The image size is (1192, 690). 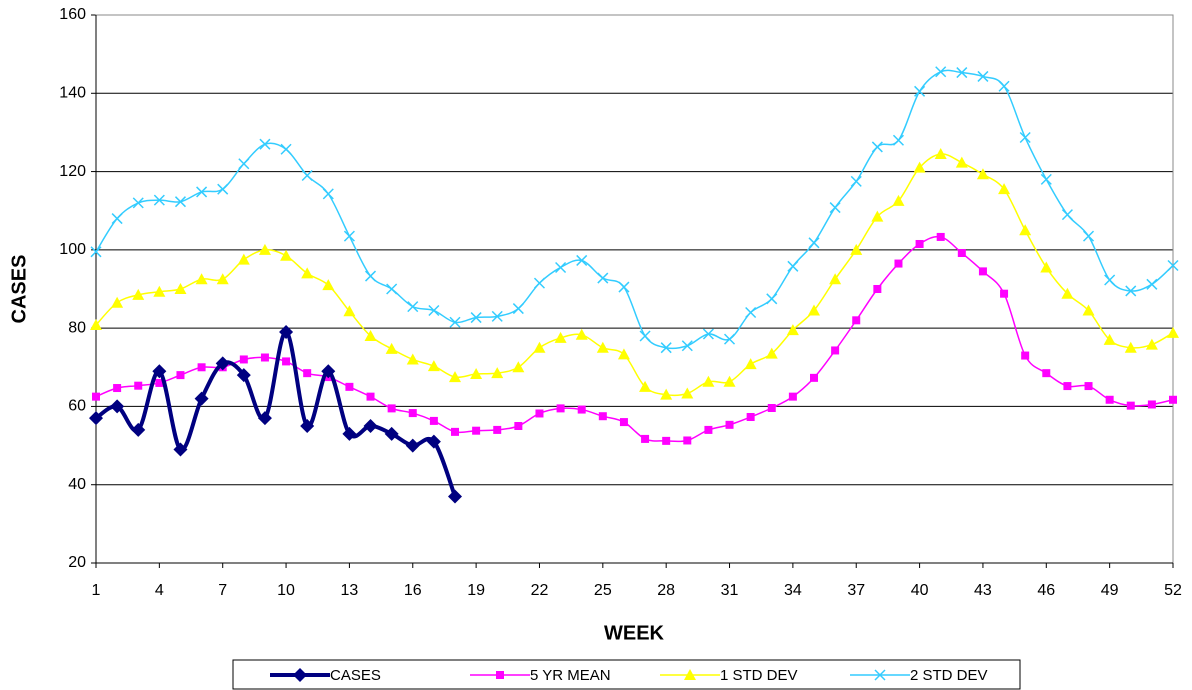 I want to click on x-tick-label: 31, so click(x=730, y=590).